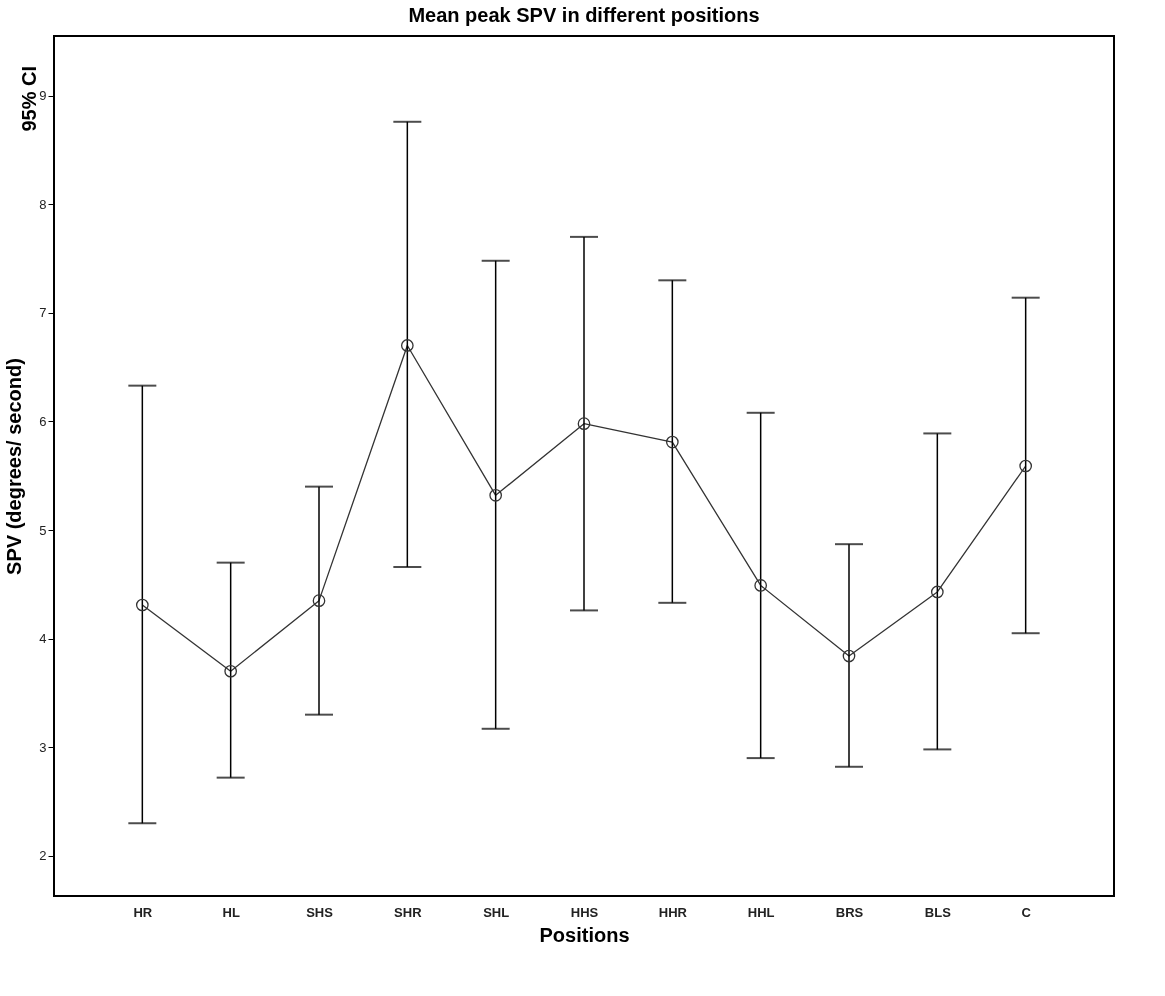 This screenshot has height=996, width=1165. What do you see at coordinates (43, 313) in the screenshot?
I see `y-tick-label: 7` at bounding box center [43, 313].